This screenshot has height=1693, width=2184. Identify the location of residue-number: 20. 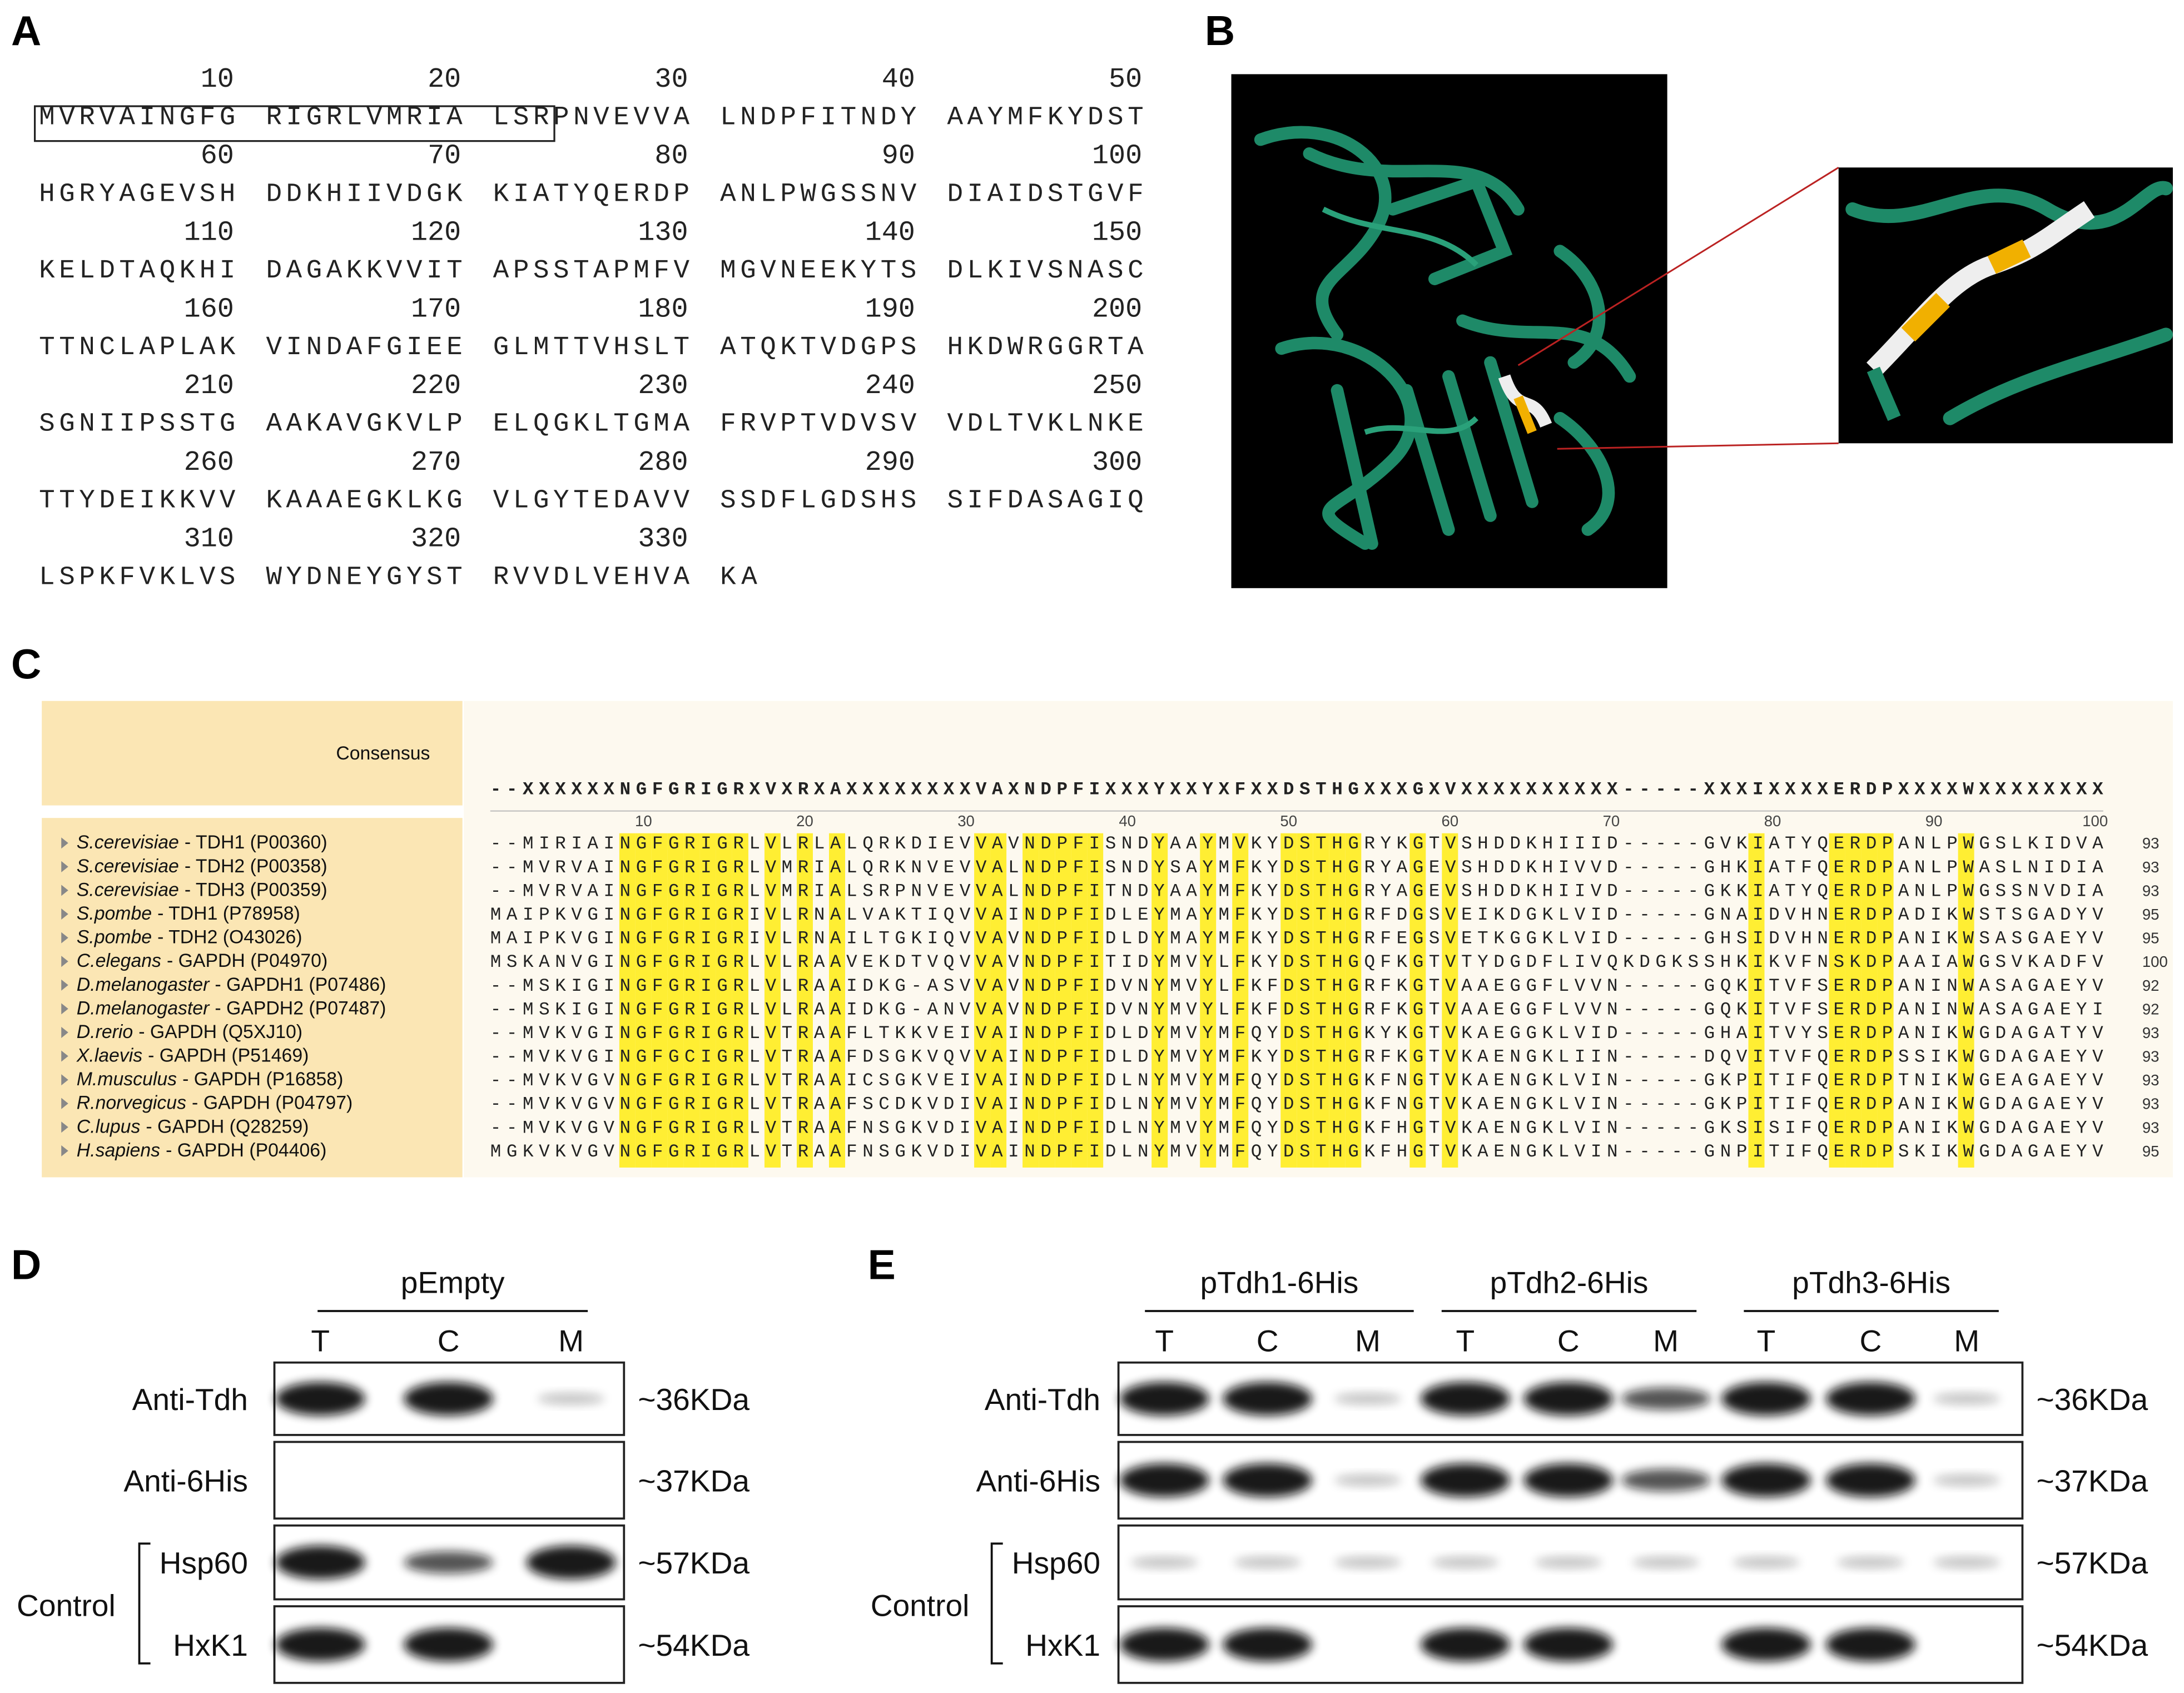
(444, 80).